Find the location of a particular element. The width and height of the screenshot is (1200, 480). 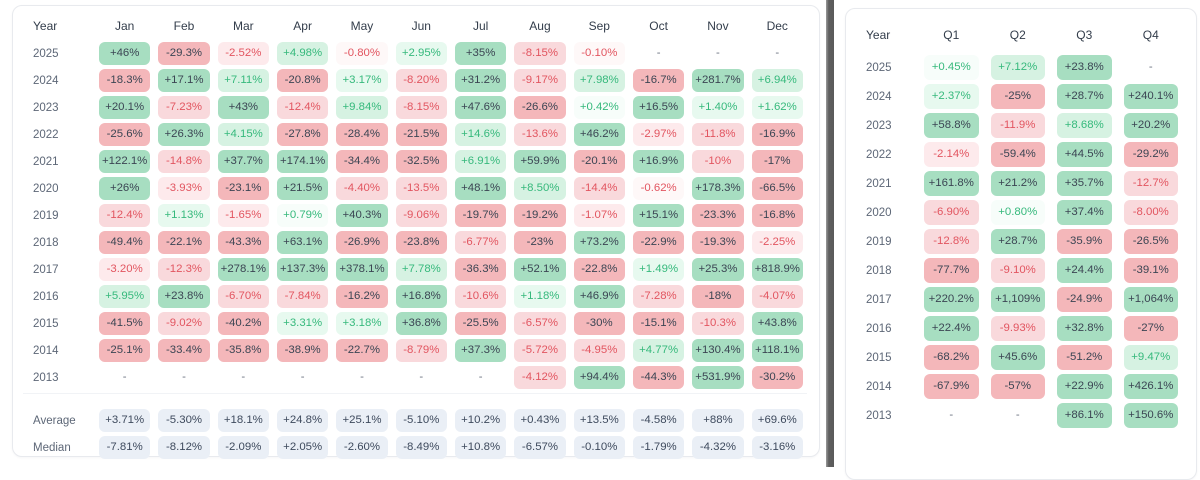

return-cell: +3.17% is located at coordinates (362, 80).